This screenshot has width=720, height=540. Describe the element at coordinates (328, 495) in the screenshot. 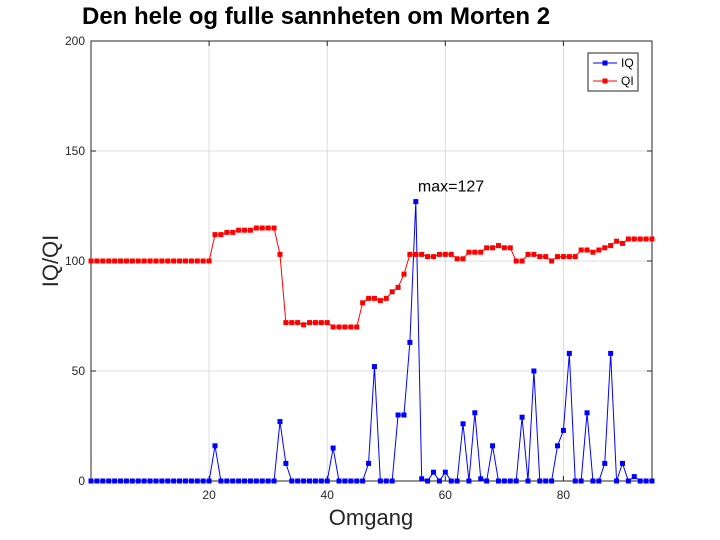

I see `x-tick-label: 40` at that location.